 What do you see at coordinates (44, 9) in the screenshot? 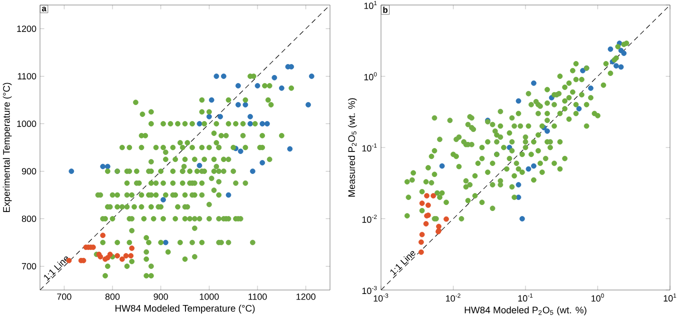
I see `annotation: a` at bounding box center [44, 9].